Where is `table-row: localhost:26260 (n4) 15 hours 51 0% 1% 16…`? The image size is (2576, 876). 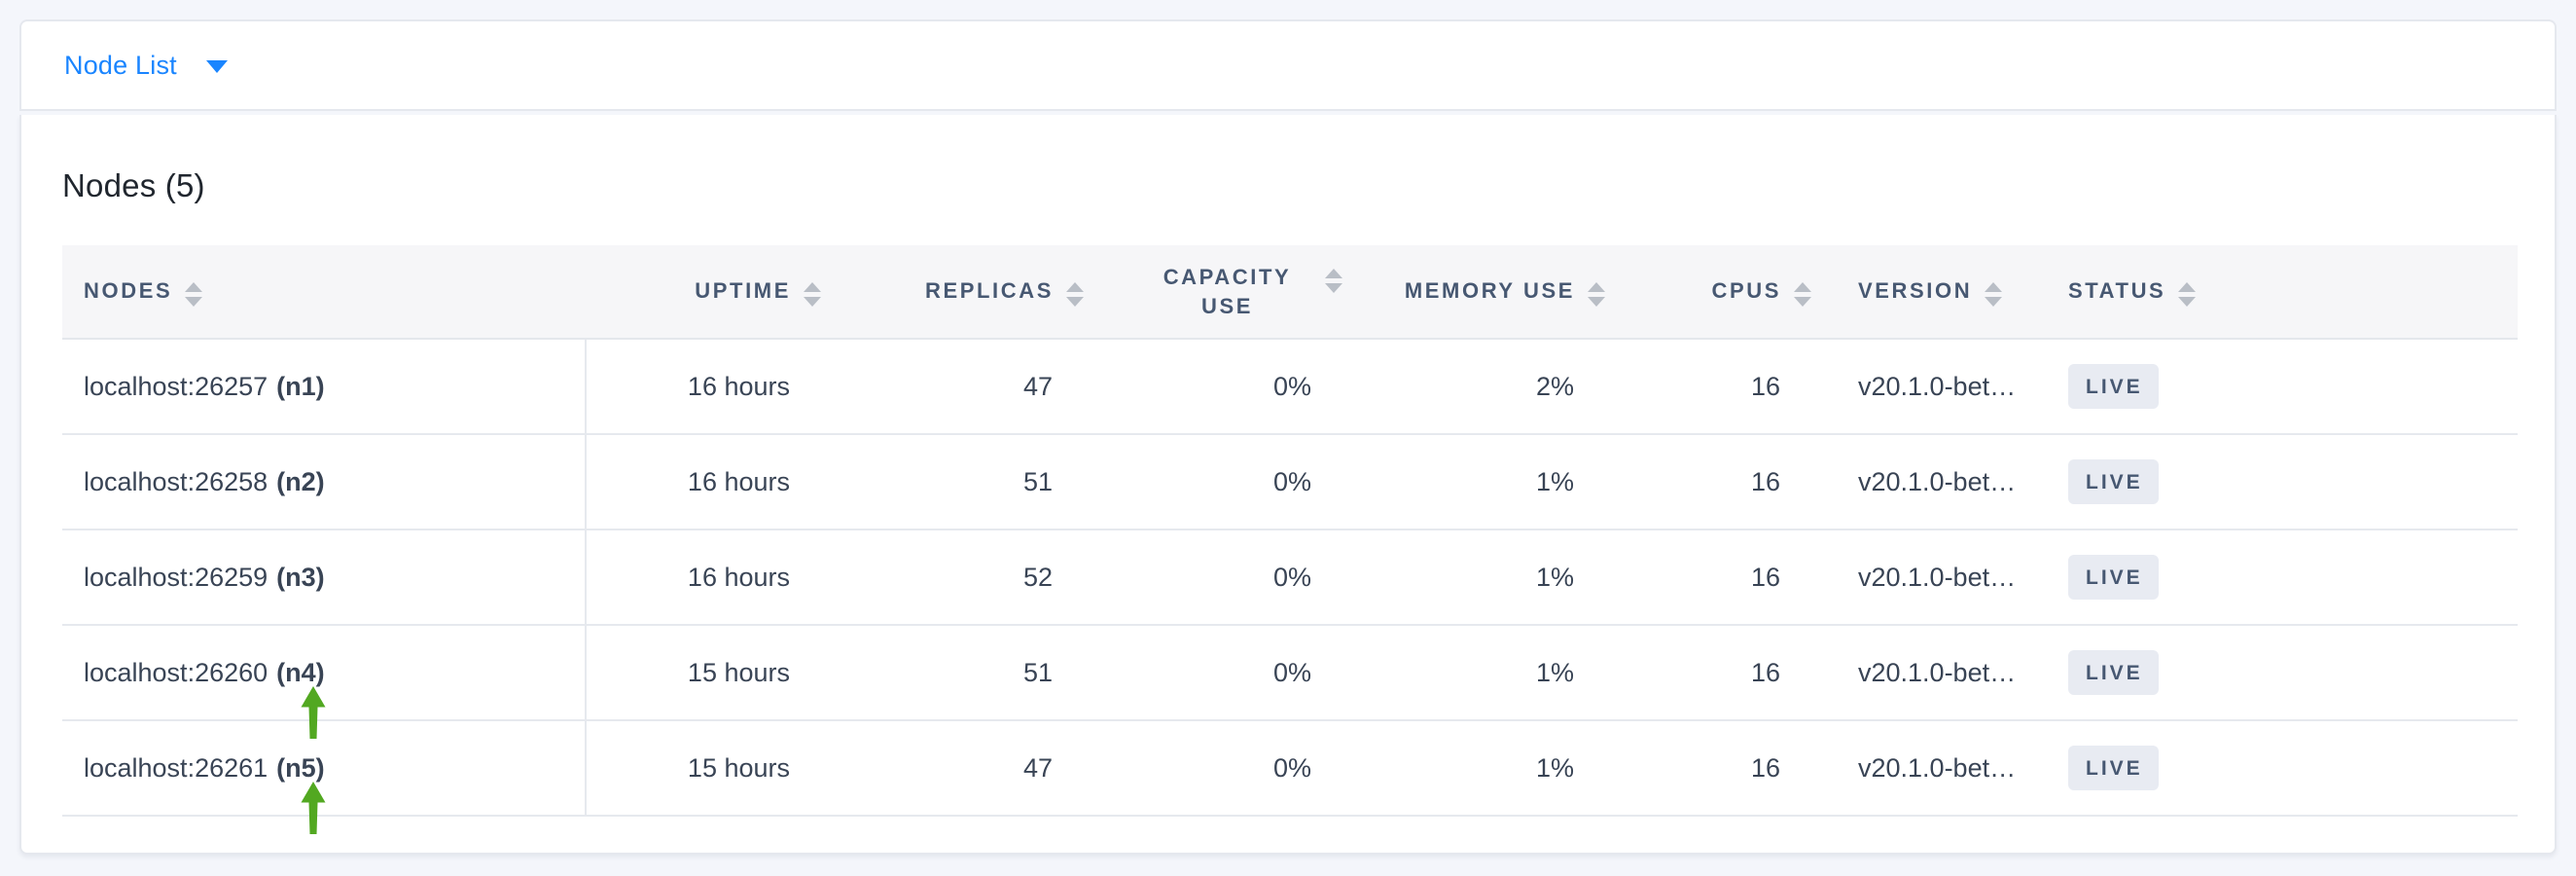 table-row: localhost:26260 (n4) 15 hours 51 0% 1% 16… is located at coordinates (1290, 682).